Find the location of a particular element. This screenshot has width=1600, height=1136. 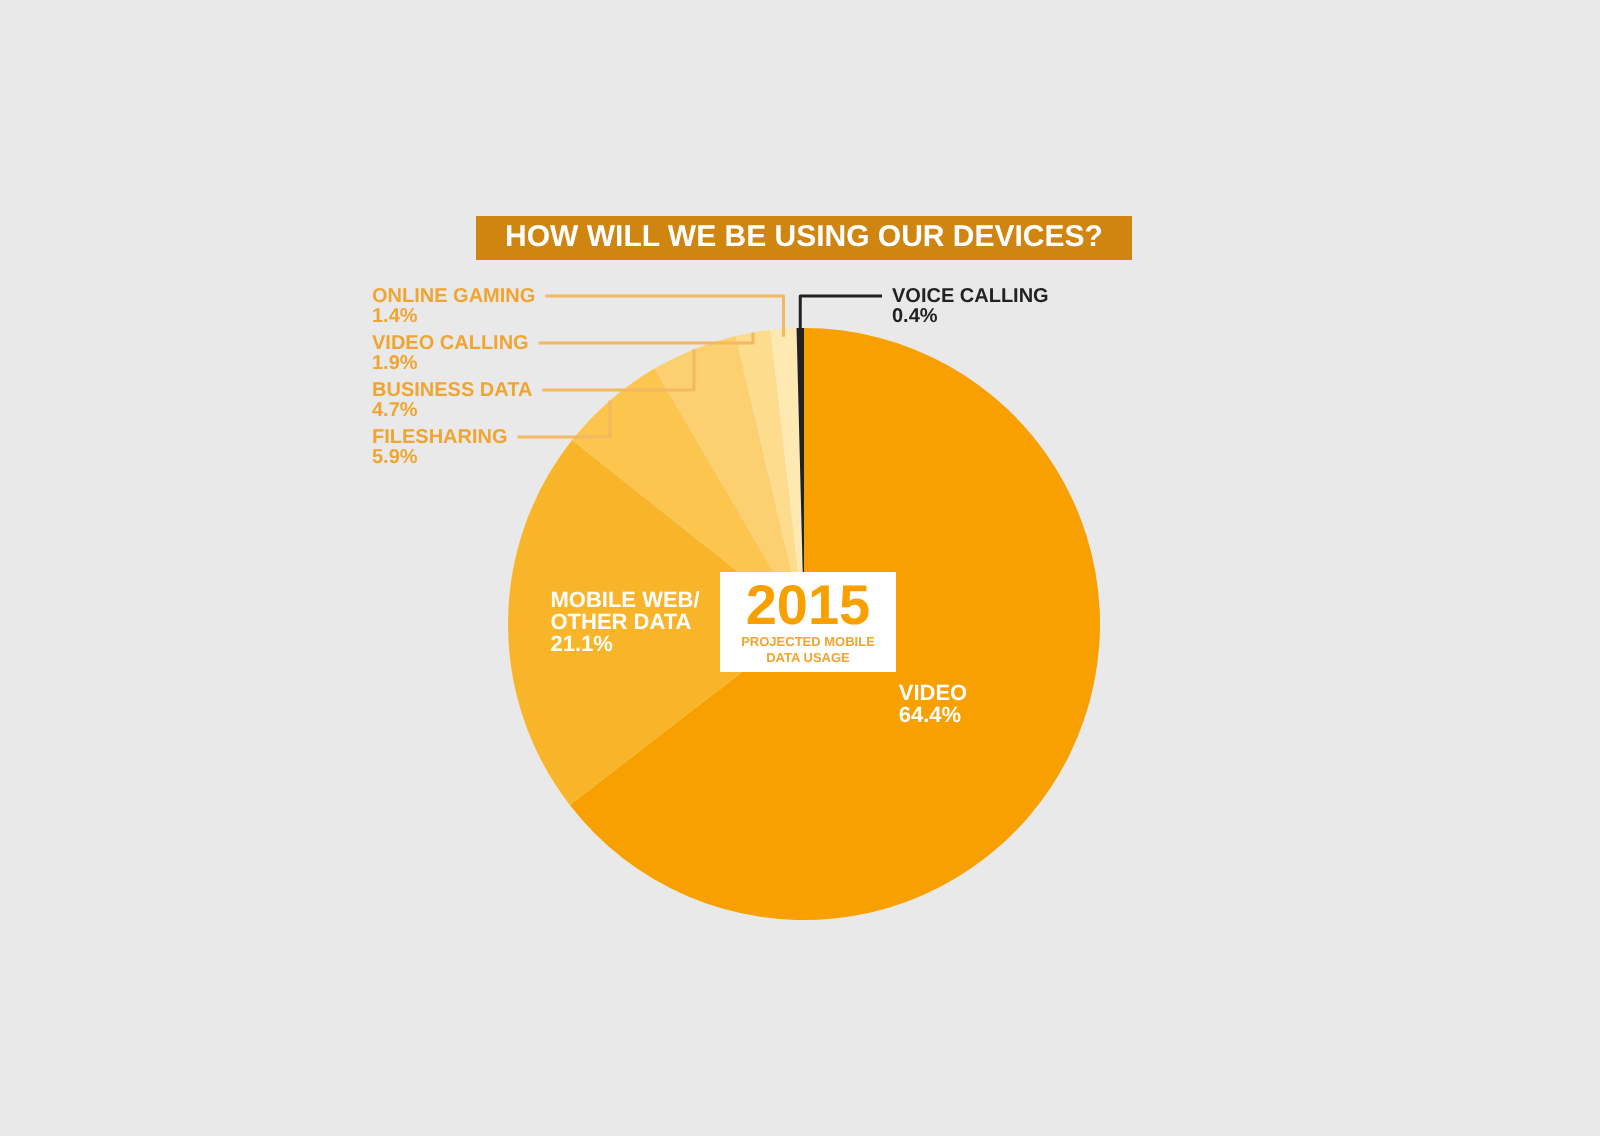

data-label: 5.9% is located at coordinates (395, 457).